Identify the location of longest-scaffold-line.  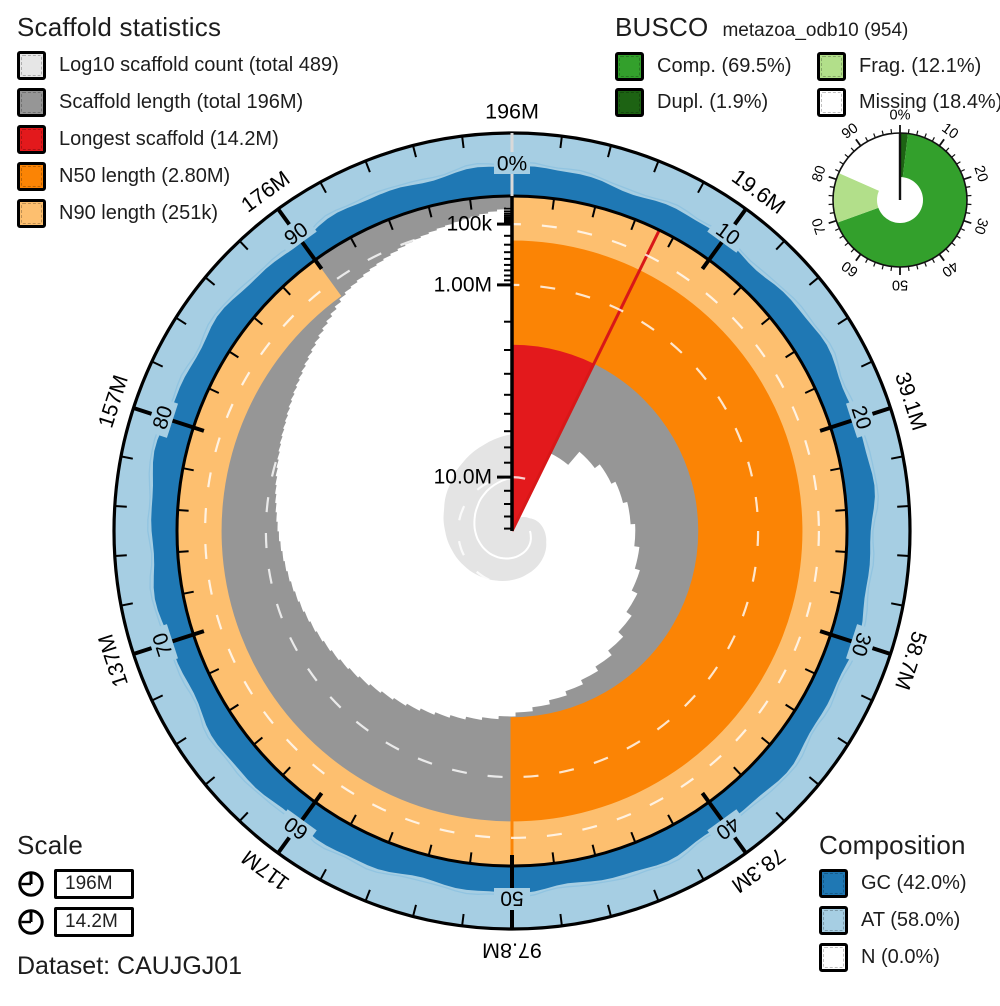
(585, 380).